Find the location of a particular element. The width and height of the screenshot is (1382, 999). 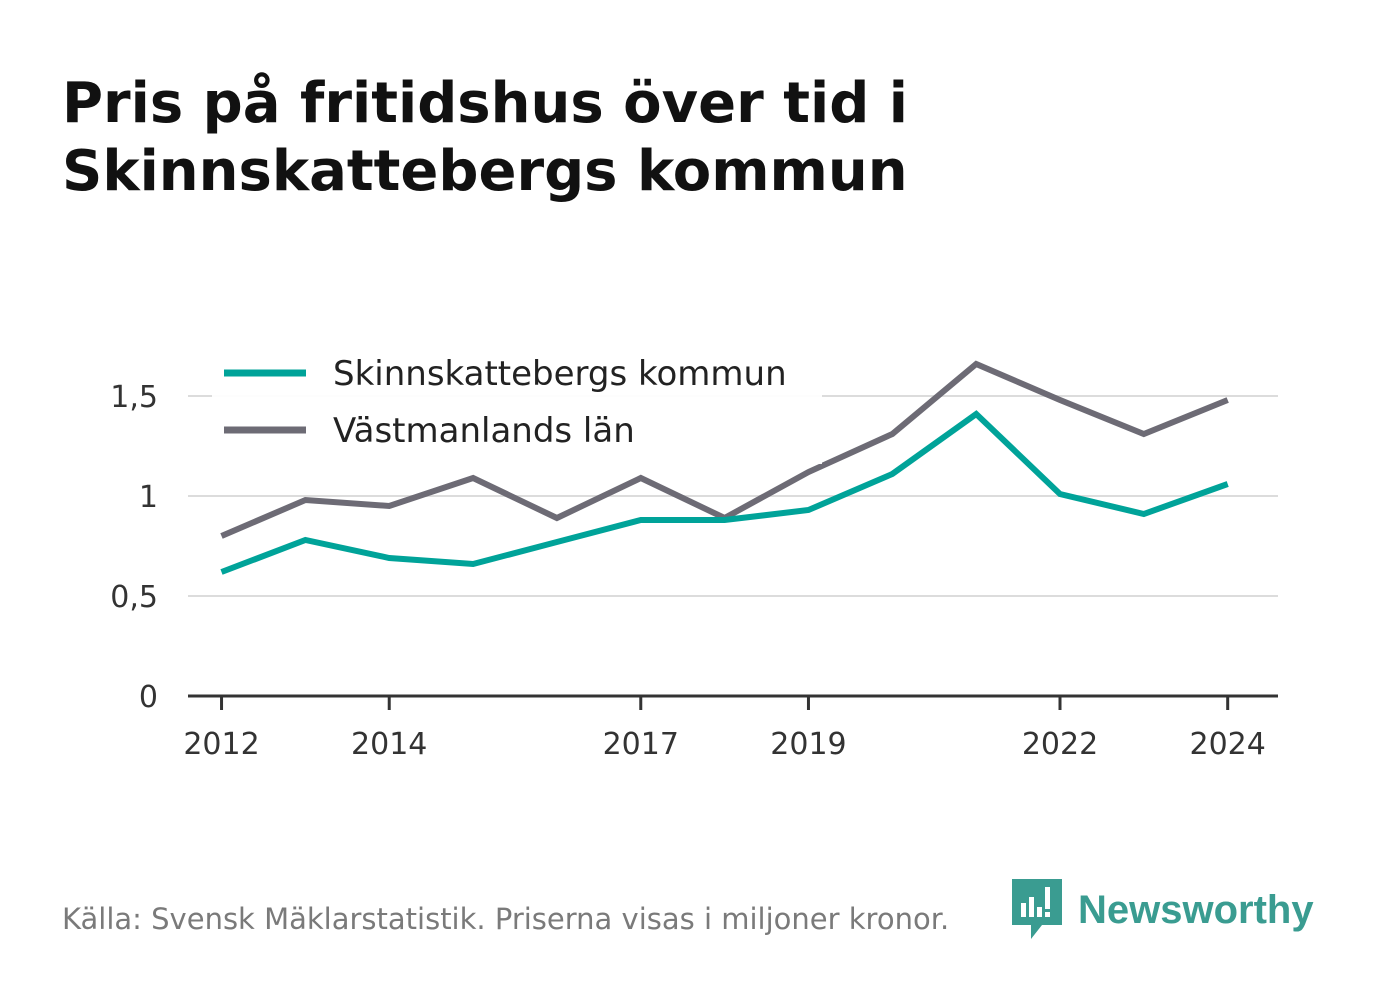

x-tick-label: 2022 is located at coordinates (1060, 744).